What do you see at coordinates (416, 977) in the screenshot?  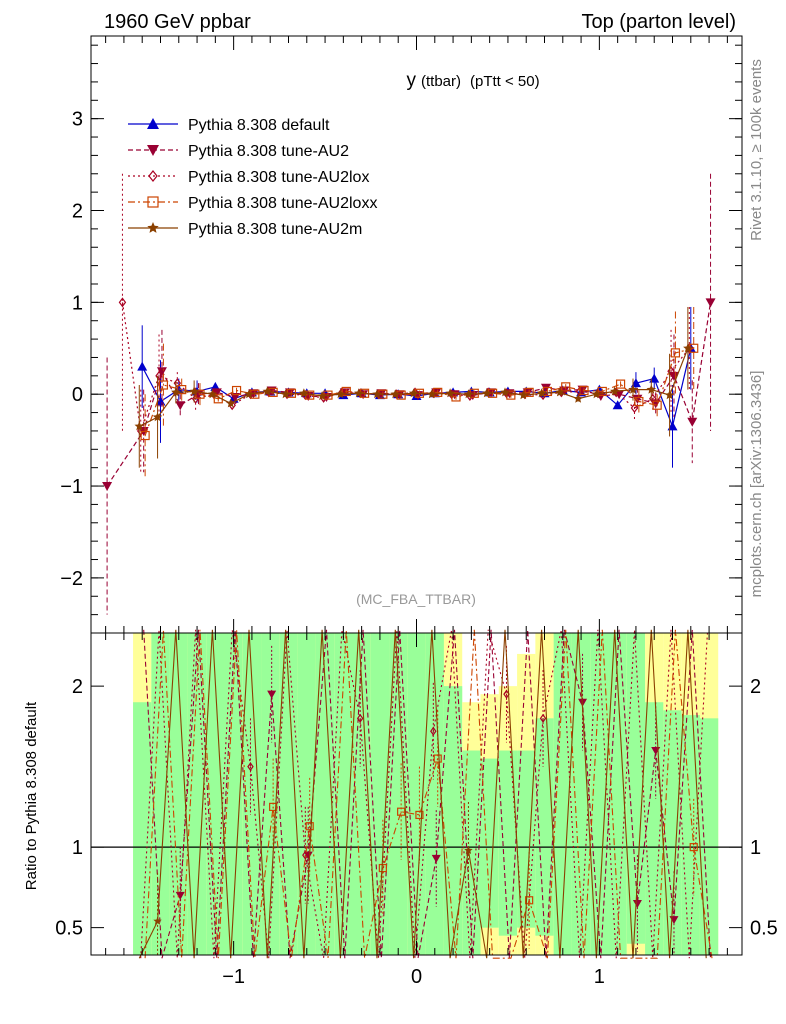 I see `xtick-label: 0` at bounding box center [416, 977].